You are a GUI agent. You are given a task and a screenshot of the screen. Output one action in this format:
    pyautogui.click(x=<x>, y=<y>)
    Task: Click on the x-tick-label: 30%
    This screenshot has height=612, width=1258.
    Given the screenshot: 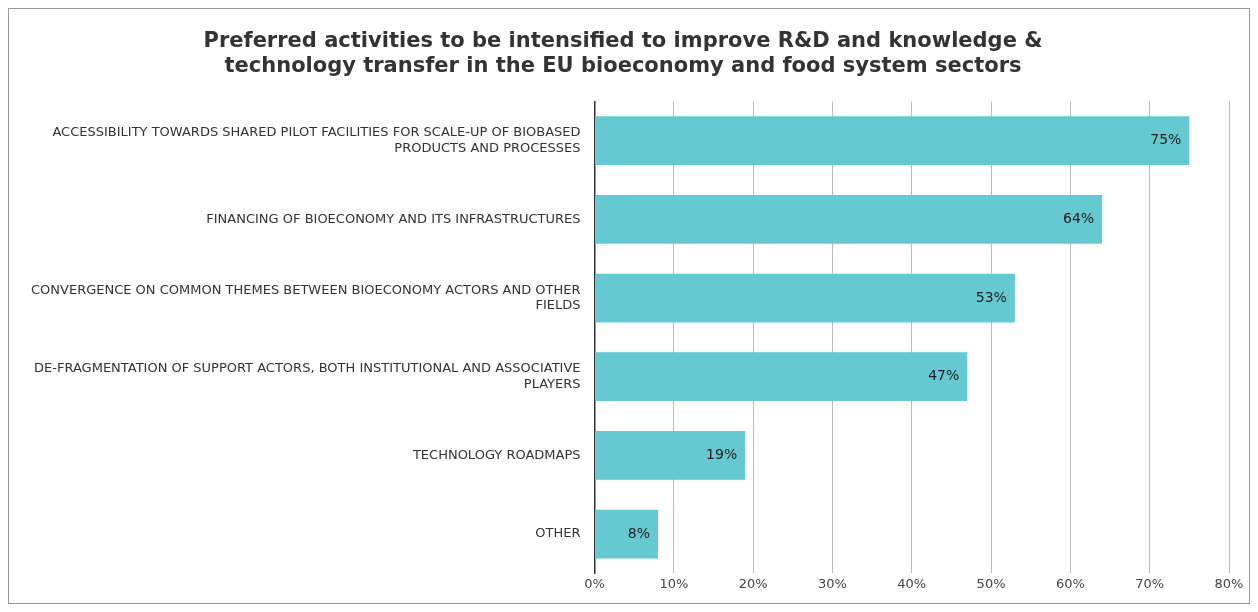 What is the action you would take?
    pyautogui.click(x=832, y=583)
    